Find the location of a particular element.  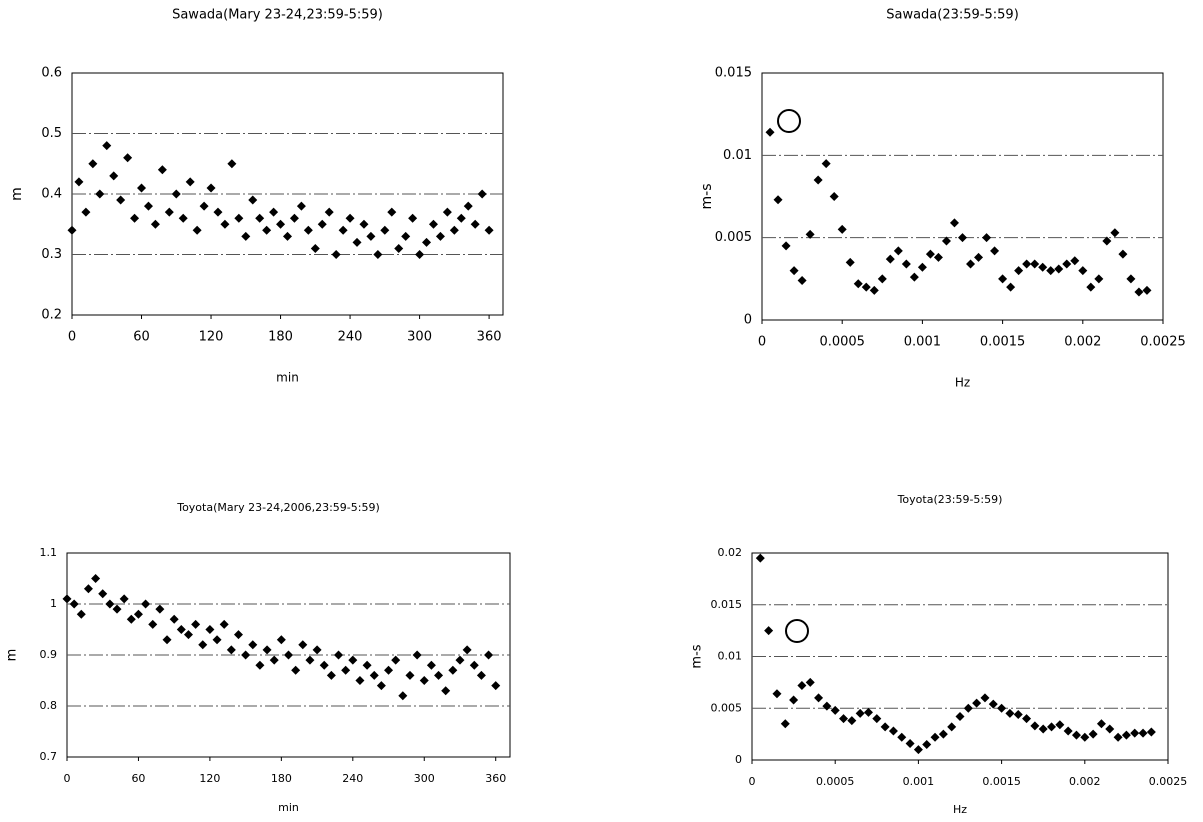

y-tick-label: 0.6 is located at coordinates (51, 73).